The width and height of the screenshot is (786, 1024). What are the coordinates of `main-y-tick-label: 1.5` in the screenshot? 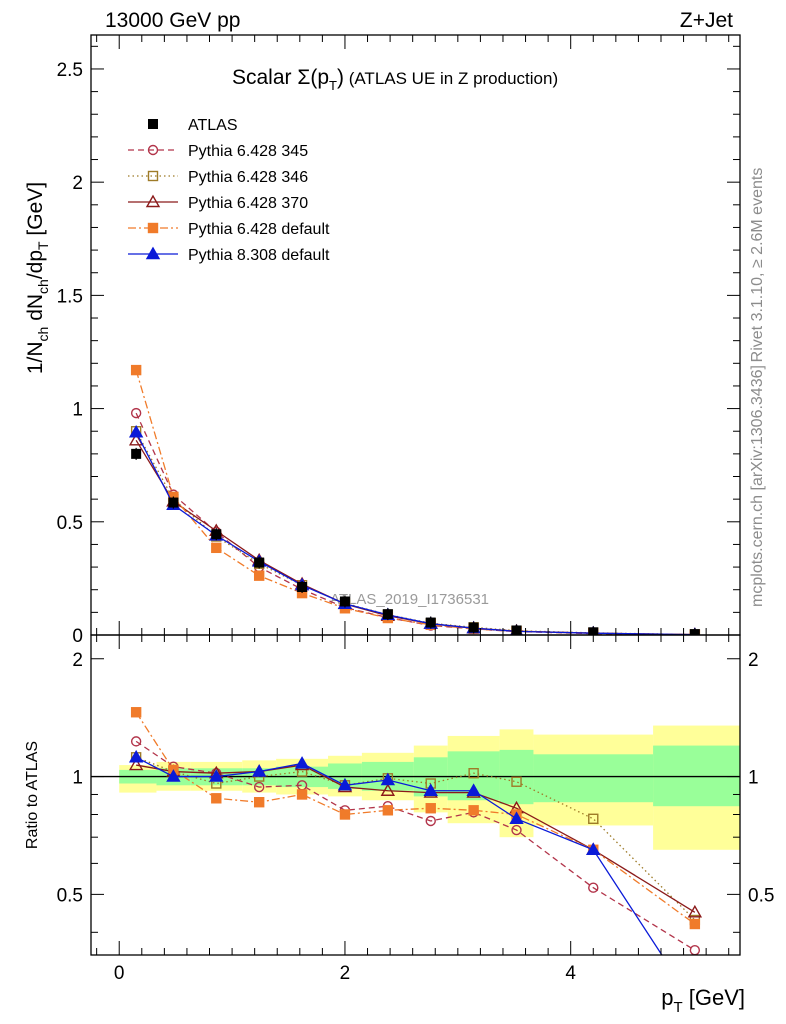 It's located at (70, 296).